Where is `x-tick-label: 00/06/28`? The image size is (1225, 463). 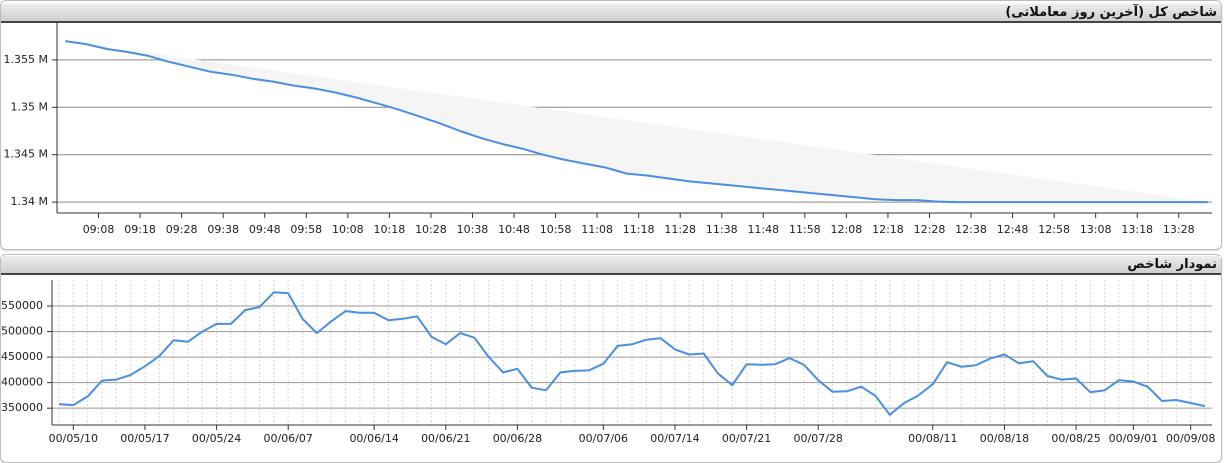
x-tick-label: 00/06/28 is located at coordinates (517, 438).